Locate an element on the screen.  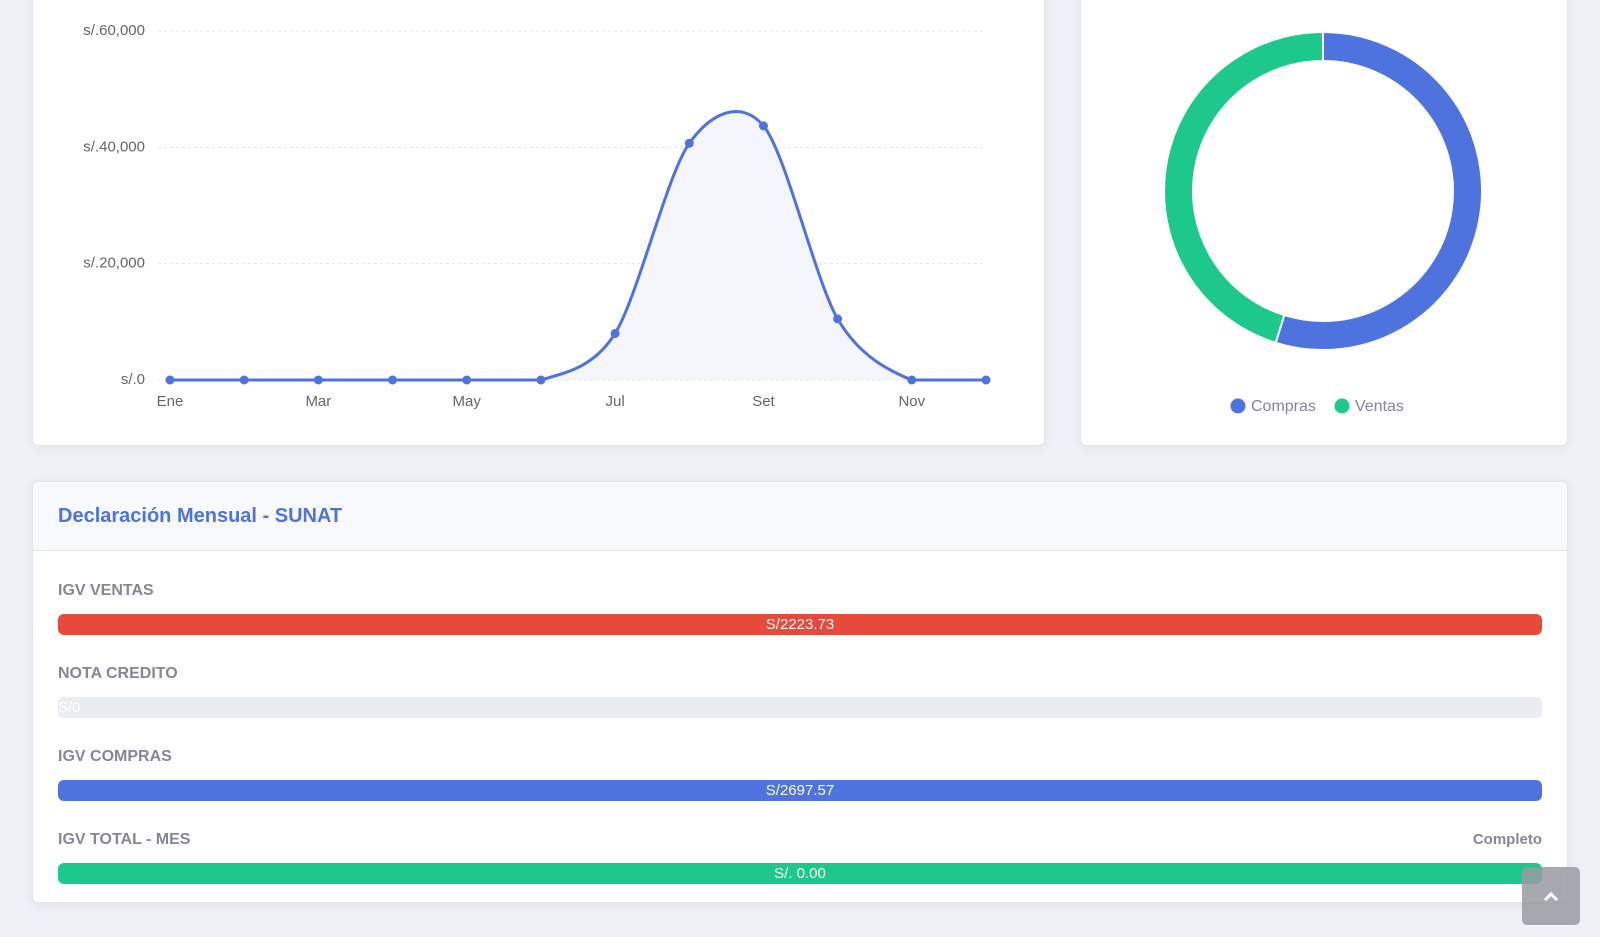
progress-fill: S/2223.73 is located at coordinates (800, 624).